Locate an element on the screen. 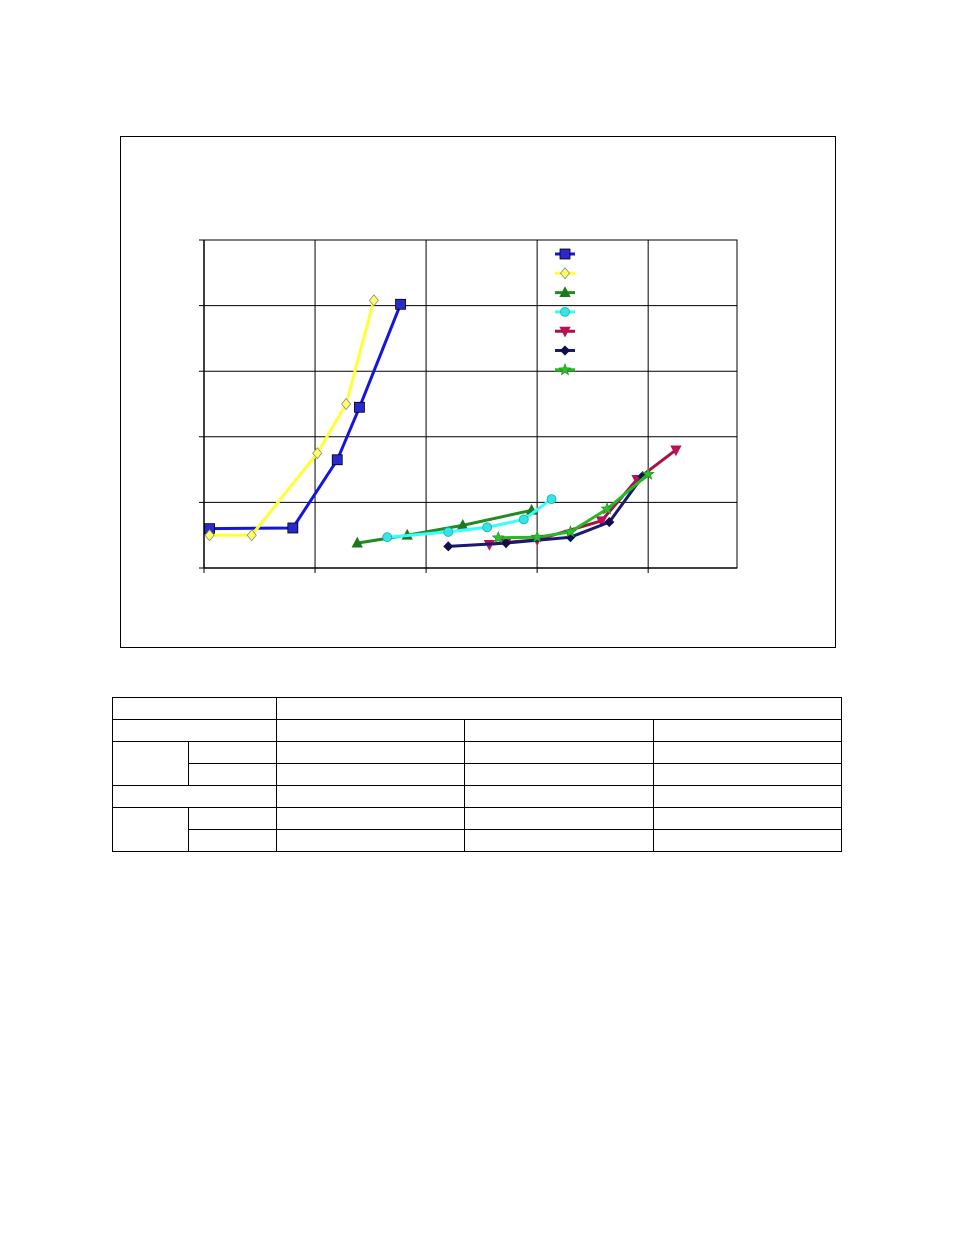 Image resolution: width=954 pixels, height=1235 pixels. series-lines is located at coordinates (443, 423).